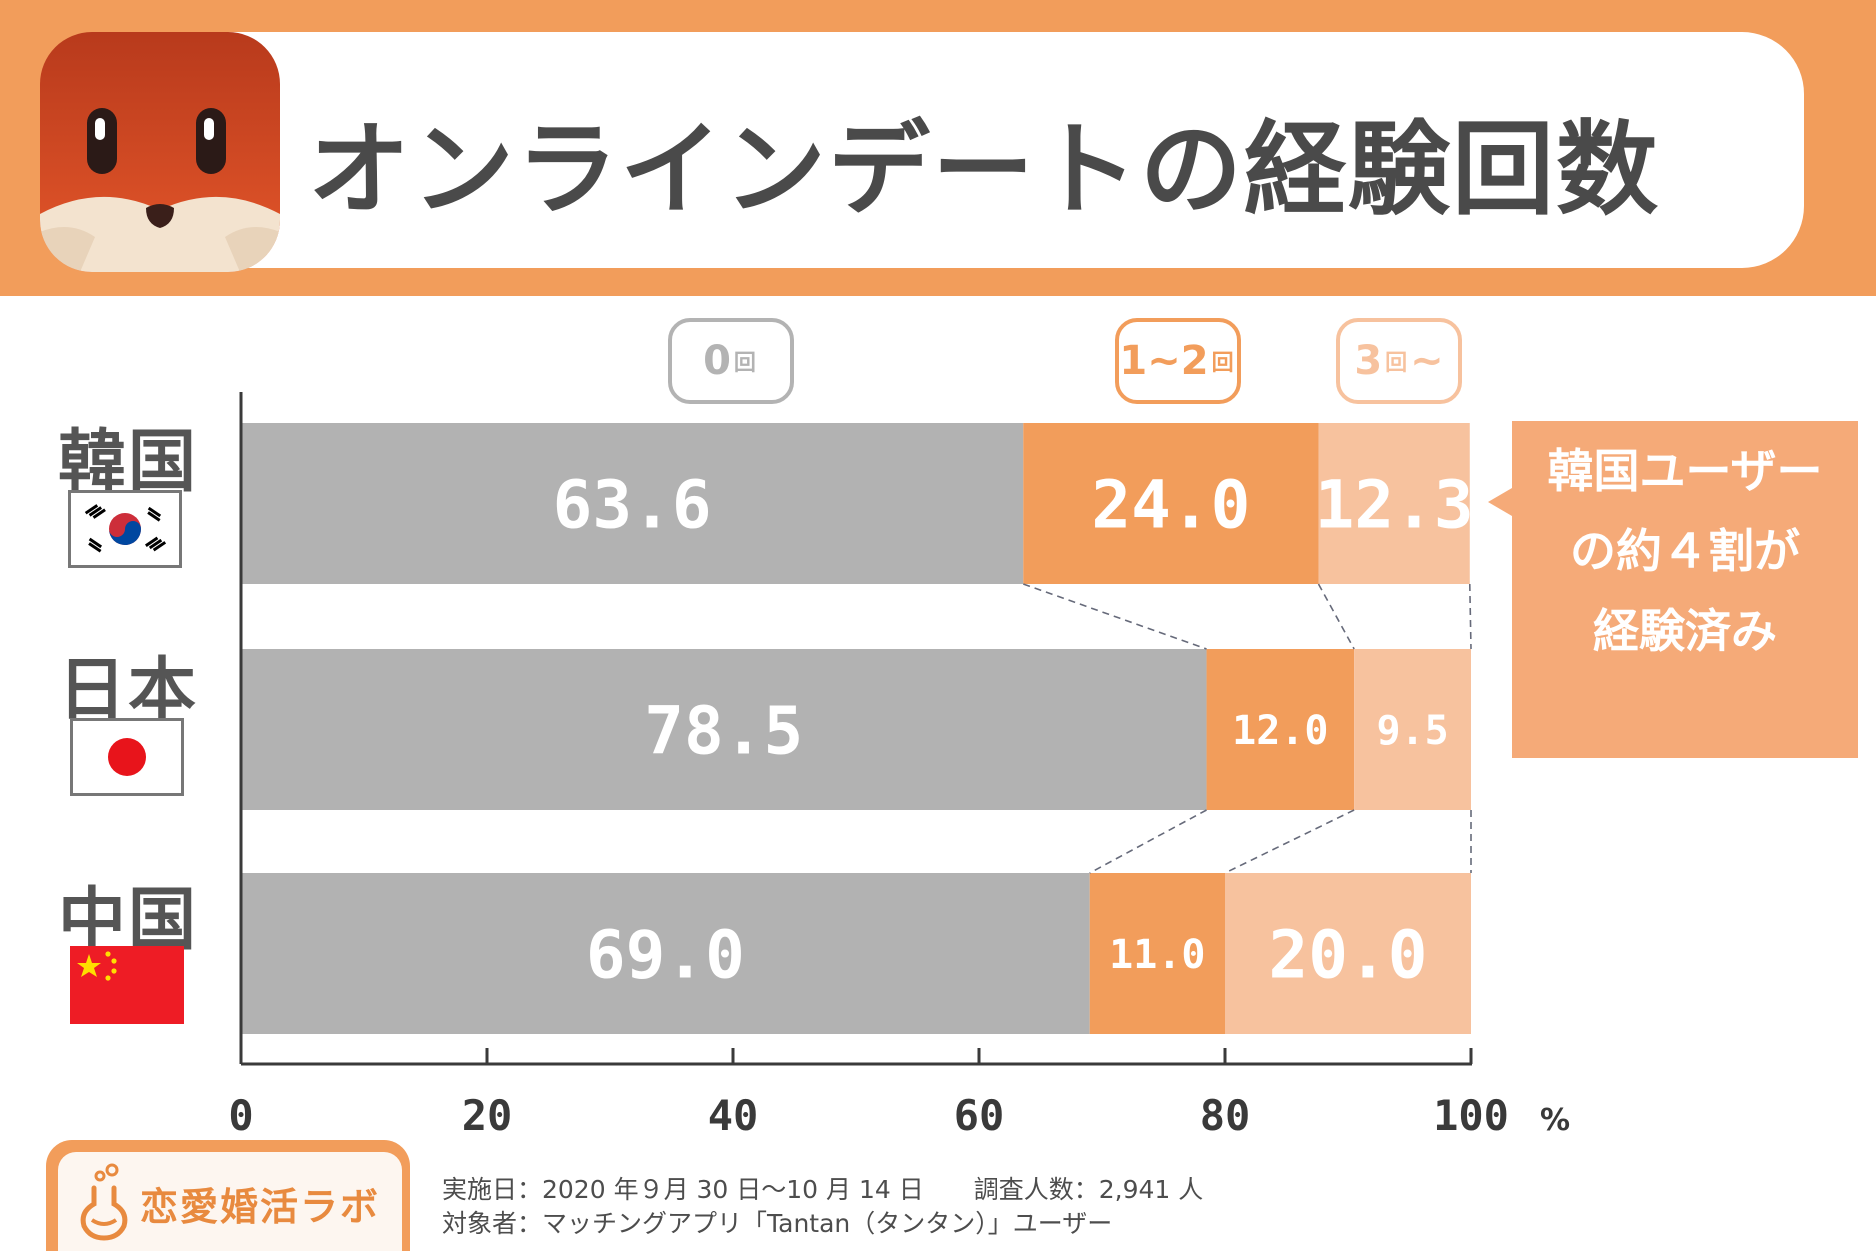 The height and width of the screenshot is (1251, 1876). I want to click on legend-unit-1: 回, so click(1222, 363).